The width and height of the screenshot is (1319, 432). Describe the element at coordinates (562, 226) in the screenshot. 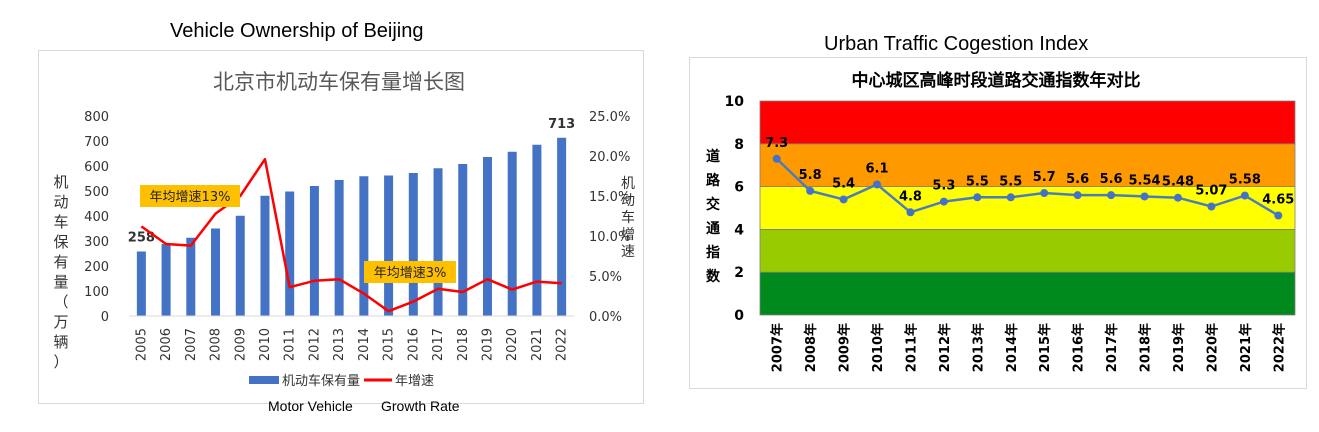

I see `vehicle-bar-2022` at that location.